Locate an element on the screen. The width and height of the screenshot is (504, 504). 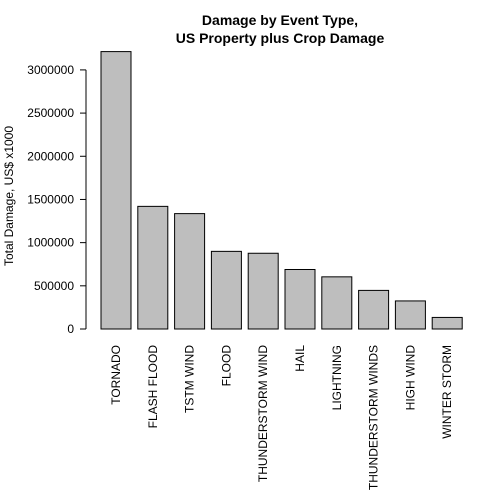
y-tick-label: 2500000 is located at coordinates (50, 113).